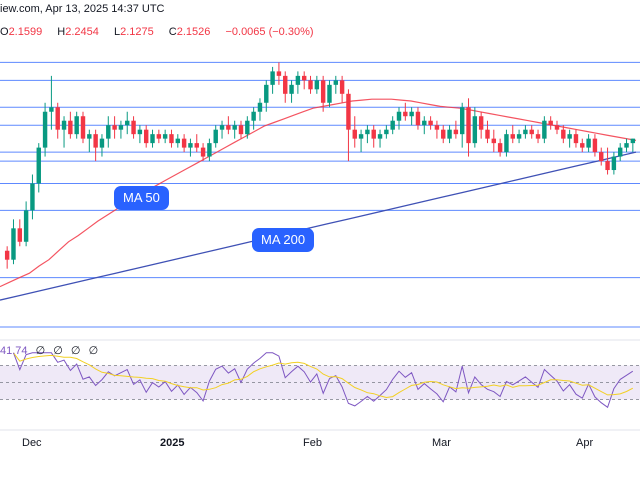 The height and width of the screenshot is (480, 640). I want to click on chart-source-title: iew.com, Apr 13, 2025 14:37 UTC, so click(82, 9).